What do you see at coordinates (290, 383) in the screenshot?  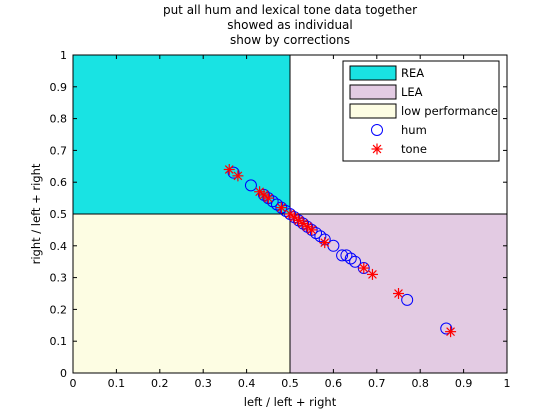 I see `x-tick-label: 0.5` at bounding box center [290, 383].